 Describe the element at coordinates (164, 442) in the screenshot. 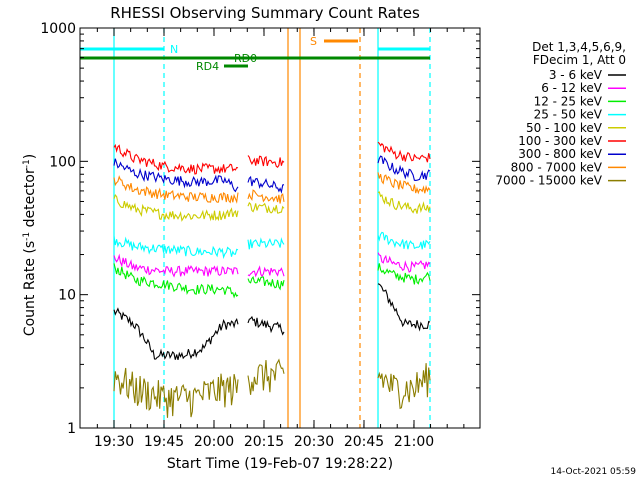

I see `x-tick-label: 19:45` at that location.